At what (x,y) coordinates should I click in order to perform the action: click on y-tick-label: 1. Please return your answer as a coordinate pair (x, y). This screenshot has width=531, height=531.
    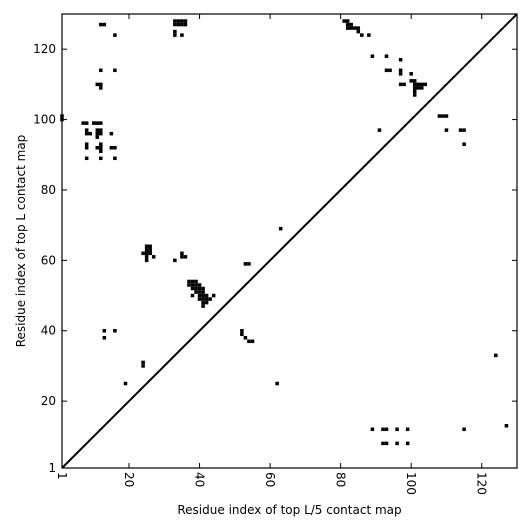
    Looking at the image, I should click on (52, 468).